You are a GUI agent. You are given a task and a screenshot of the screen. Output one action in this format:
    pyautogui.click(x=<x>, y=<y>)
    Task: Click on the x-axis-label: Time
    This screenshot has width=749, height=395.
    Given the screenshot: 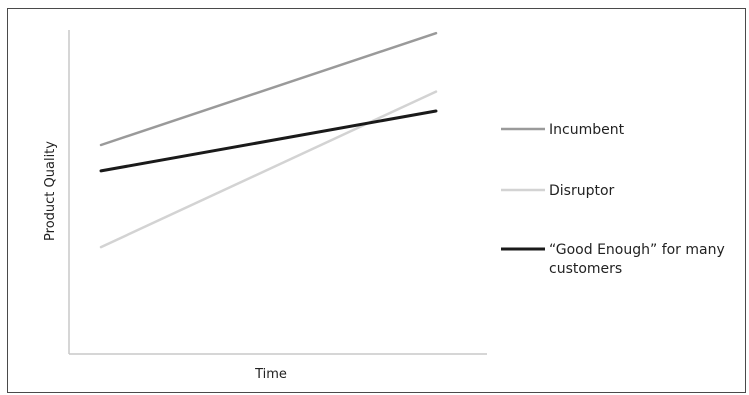 What is the action you would take?
    pyautogui.click(x=270, y=374)
    